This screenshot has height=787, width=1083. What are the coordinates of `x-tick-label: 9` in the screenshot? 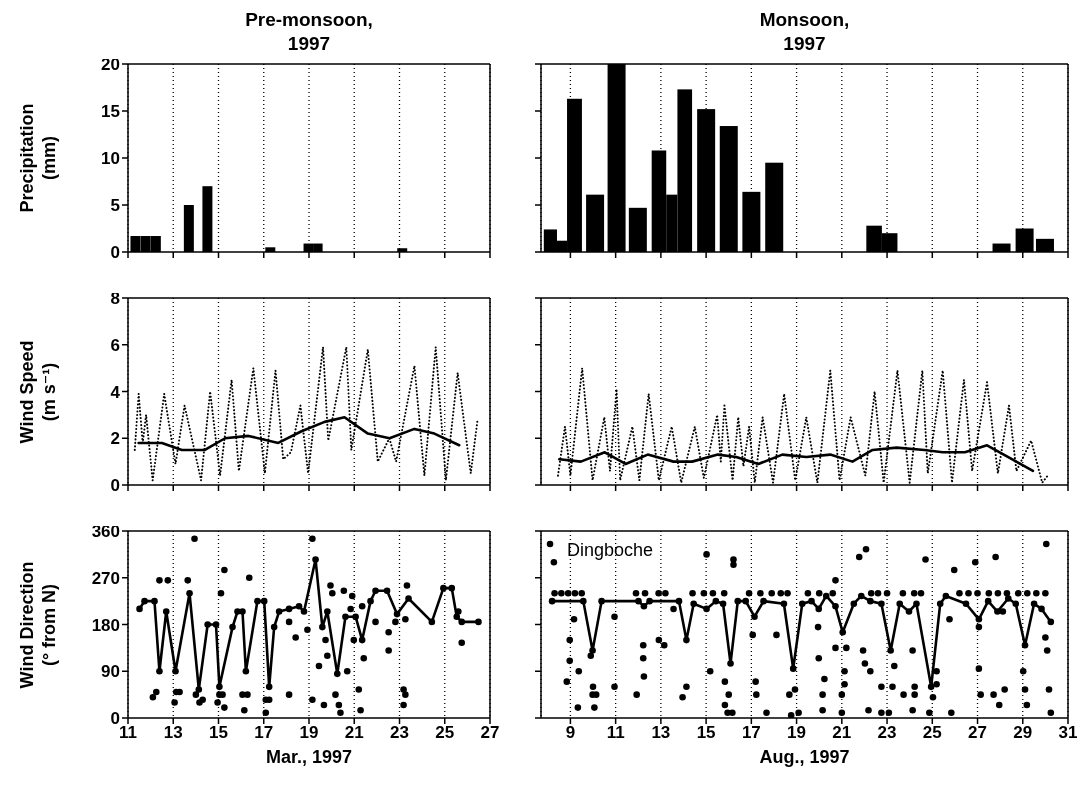 It's located at (570, 733).